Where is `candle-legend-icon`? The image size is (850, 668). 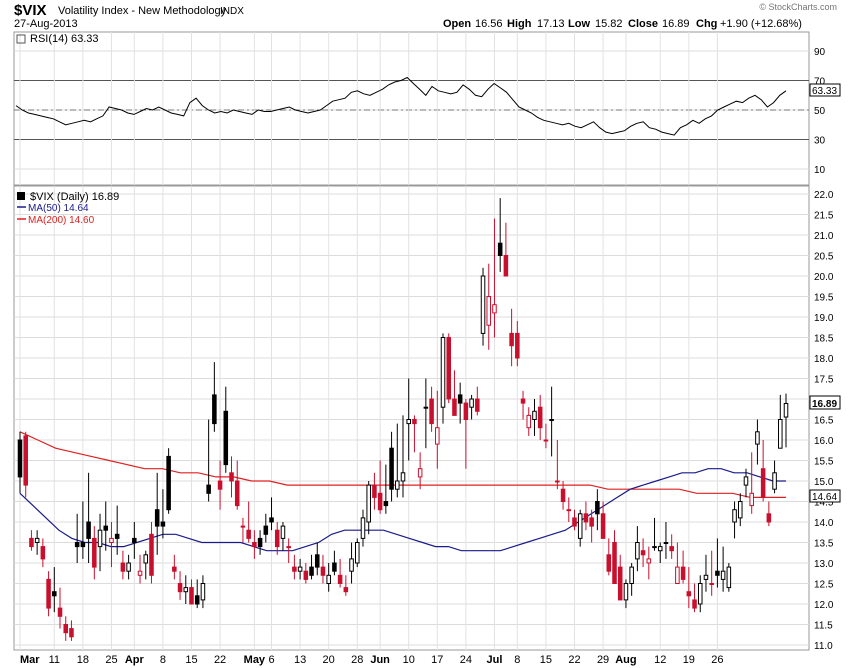 candle-legend-icon is located at coordinates (21, 196).